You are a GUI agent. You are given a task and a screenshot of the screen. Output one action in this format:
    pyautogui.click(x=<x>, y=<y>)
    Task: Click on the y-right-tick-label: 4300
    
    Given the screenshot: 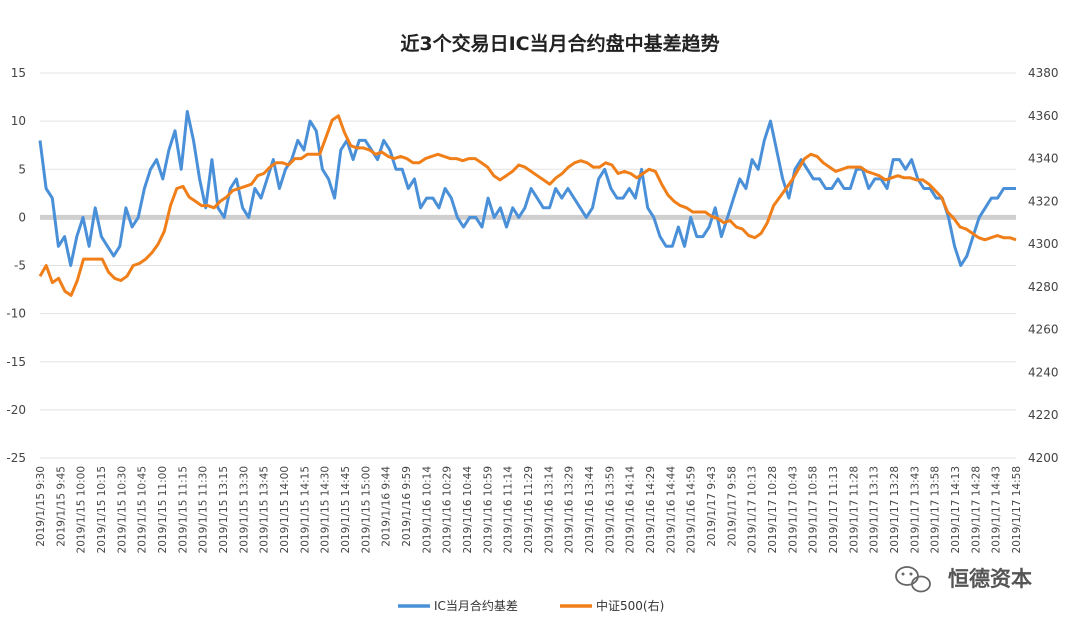 What is the action you would take?
    pyautogui.click(x=1043, y=244)
    